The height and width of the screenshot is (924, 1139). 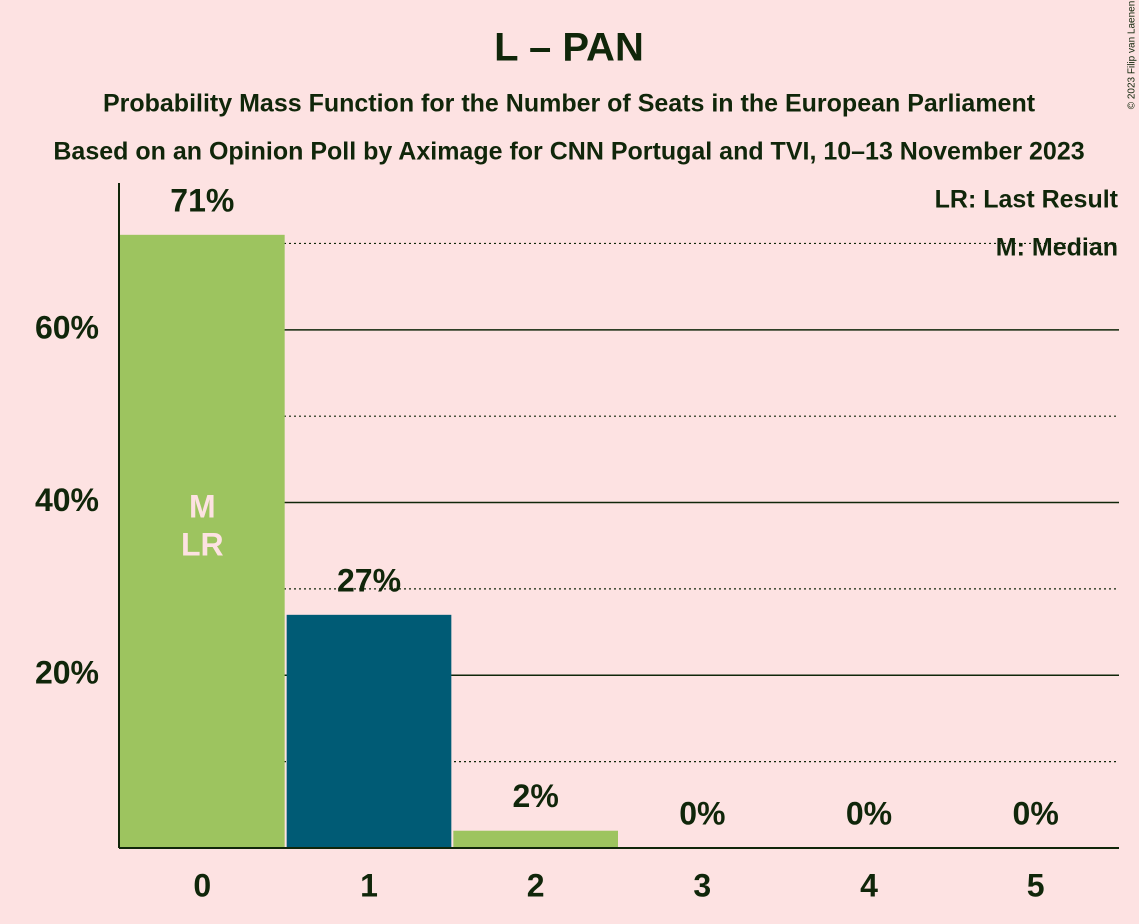 I want to click on y-tick-label: 60%, so click(x=67, y=327).